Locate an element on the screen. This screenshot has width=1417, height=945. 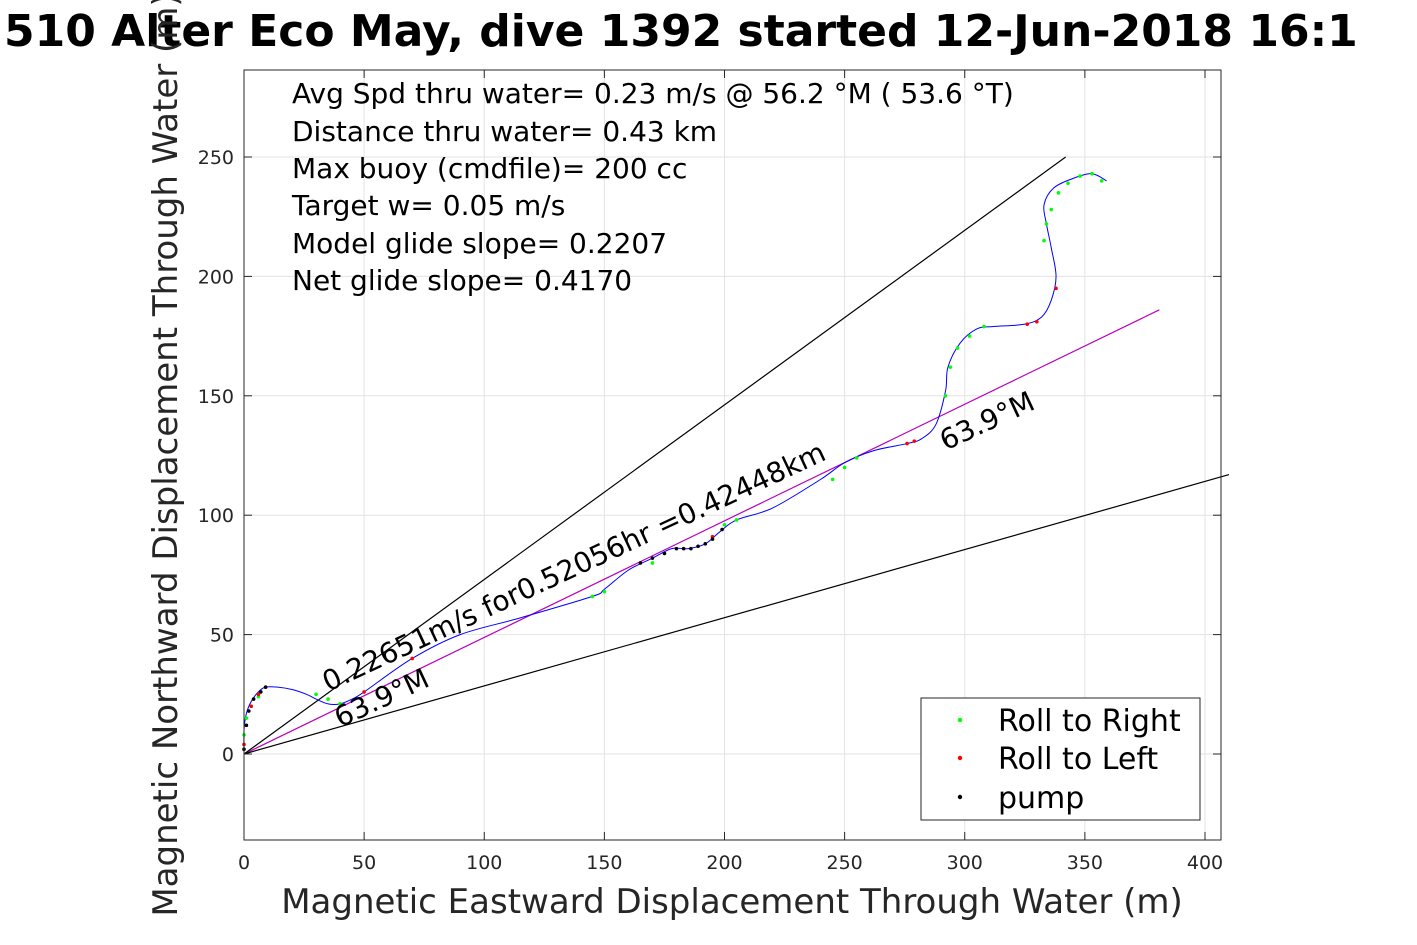
info-line-target-w: Target w= 0.05 m/s is located at coordinates (428, 205).